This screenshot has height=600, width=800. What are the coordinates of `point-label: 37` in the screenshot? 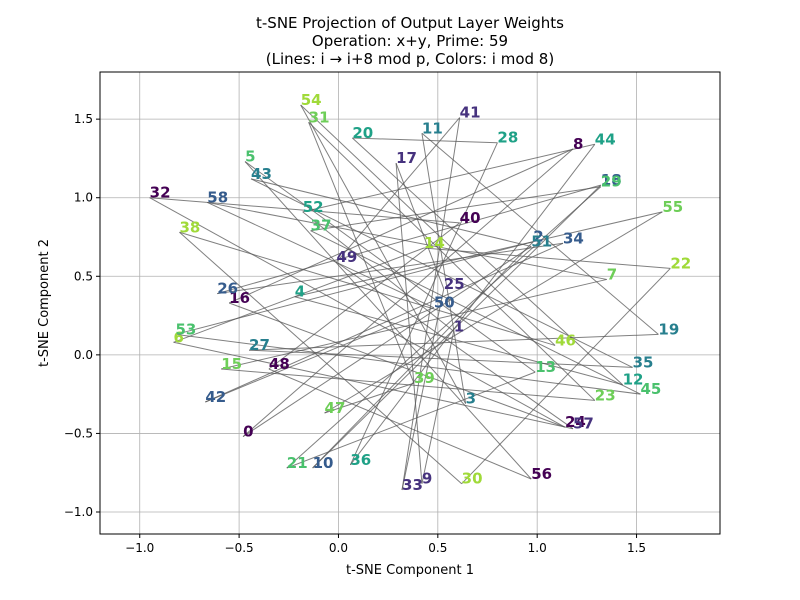 It's located at (321, 226).